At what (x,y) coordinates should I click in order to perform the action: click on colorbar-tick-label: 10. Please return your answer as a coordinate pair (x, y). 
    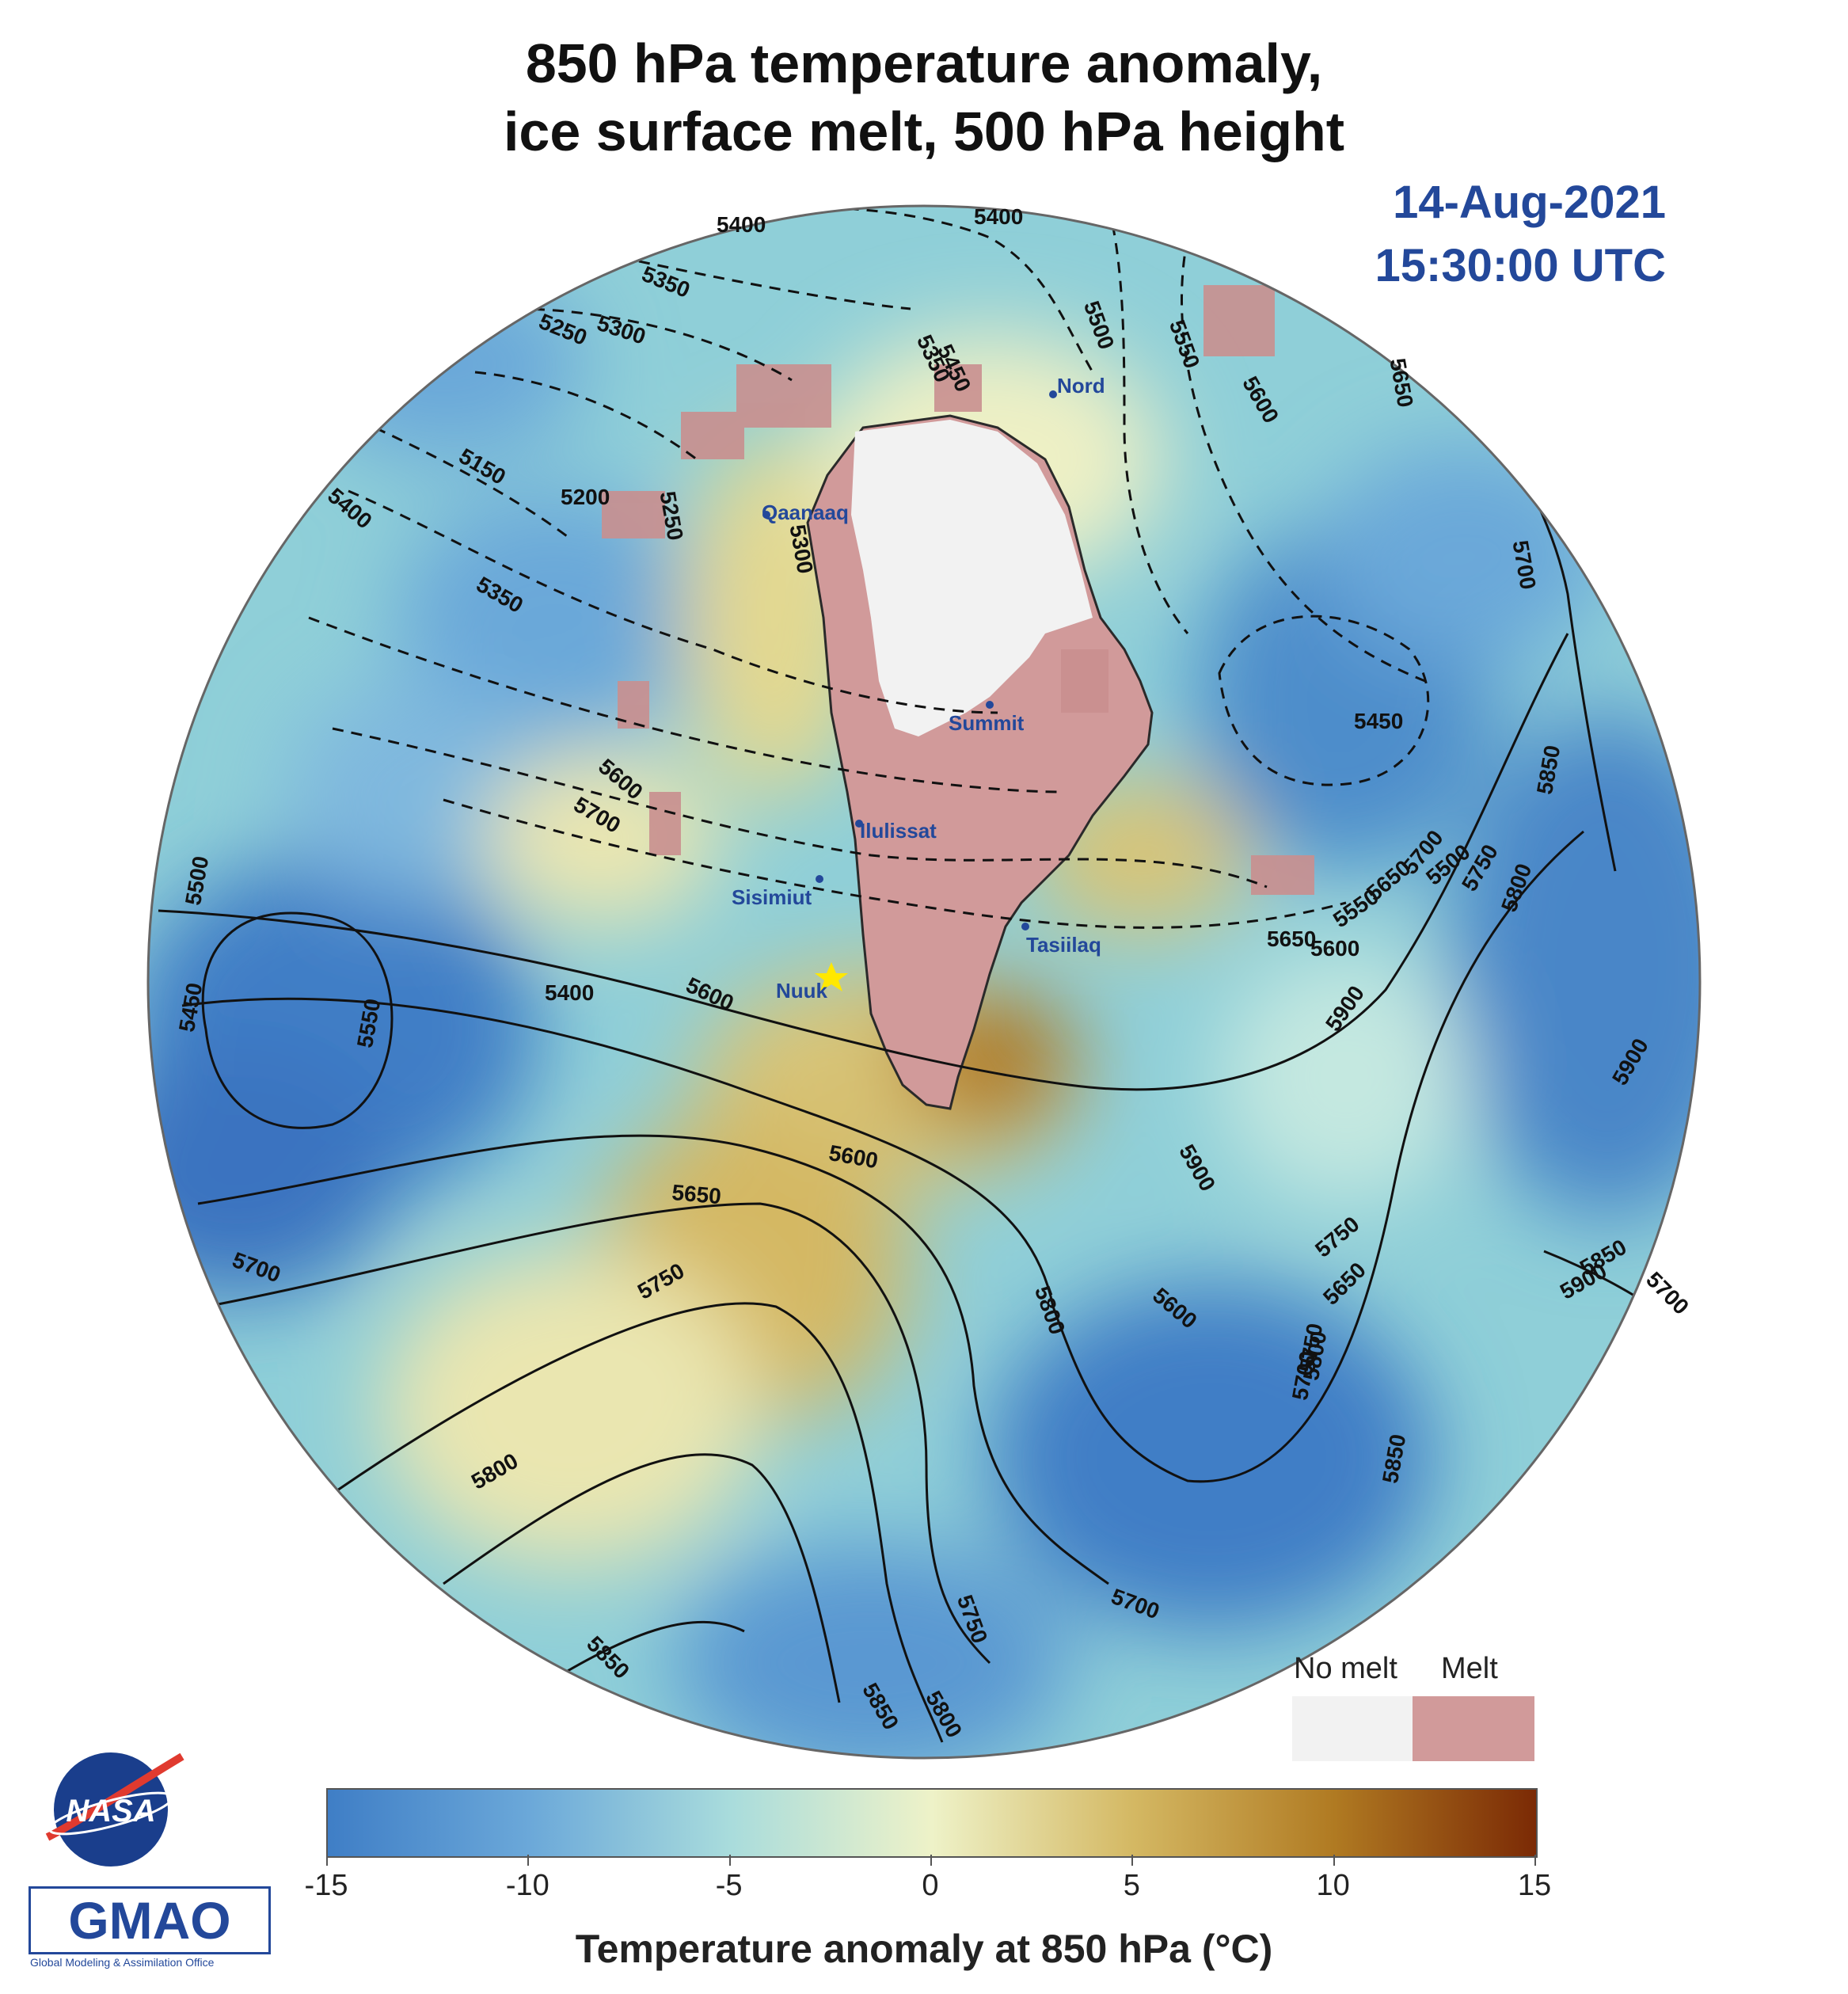
    Looking at the image, I should click on (1333, 1885).